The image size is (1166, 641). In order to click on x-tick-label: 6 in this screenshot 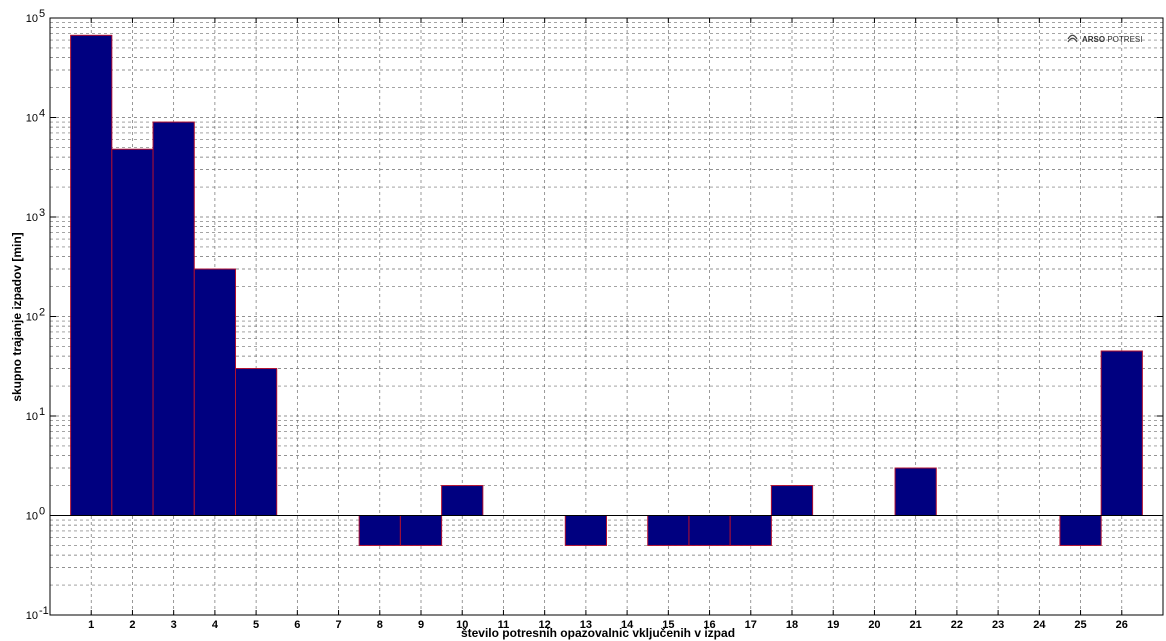, I will do `click(297, 625)`.